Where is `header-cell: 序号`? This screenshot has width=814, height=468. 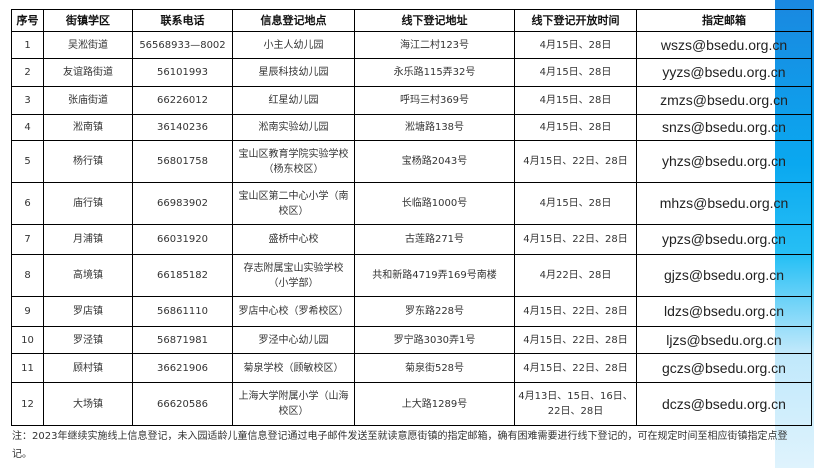
header-cell: 序号 is located at coordinates (27, 20).